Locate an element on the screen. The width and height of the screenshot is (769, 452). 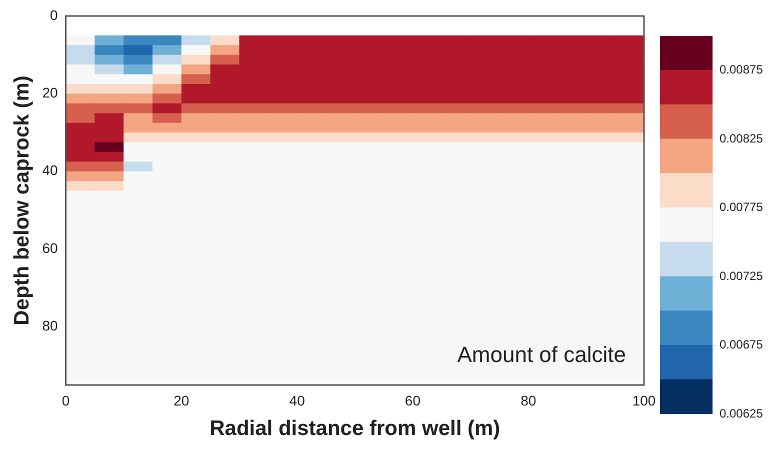
color-bar-label: 0.00825 is located at coordinates (742, 138).